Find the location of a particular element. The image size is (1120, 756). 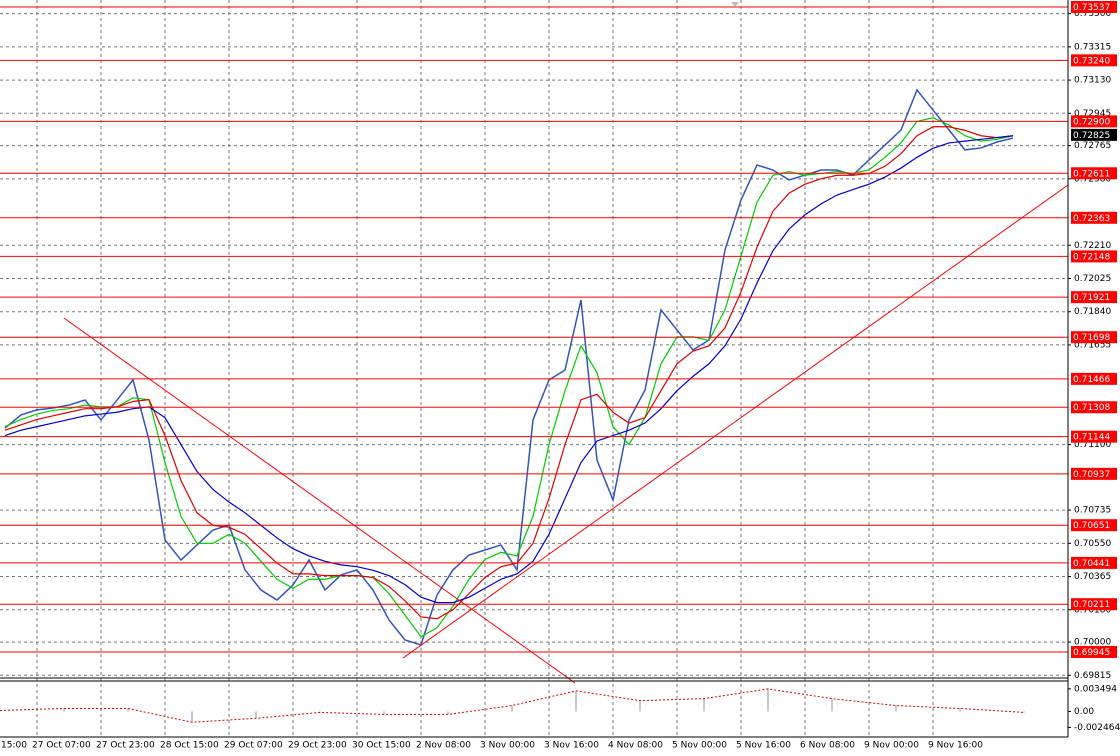

x-tick-label: 28 Oct 15:00 is located at coordinates (189, 746).